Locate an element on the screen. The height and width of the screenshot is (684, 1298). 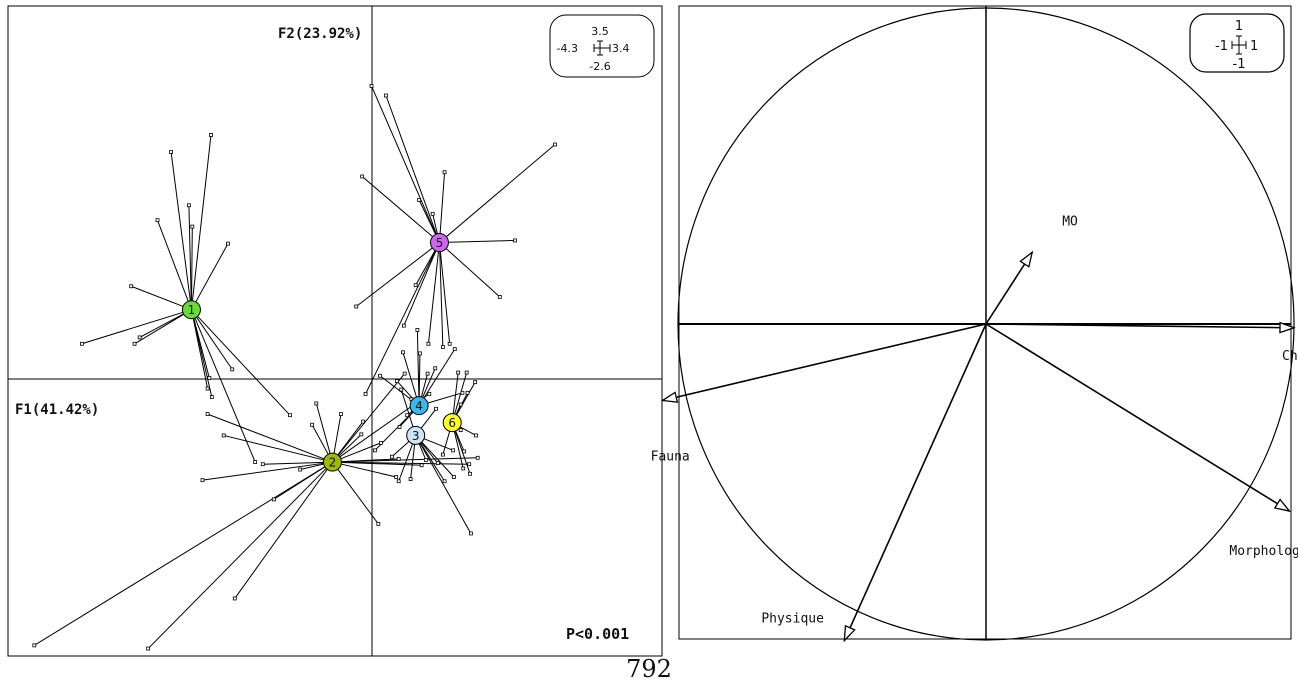
scale-top-value: 3.5 is located at coordinates (600, 31).